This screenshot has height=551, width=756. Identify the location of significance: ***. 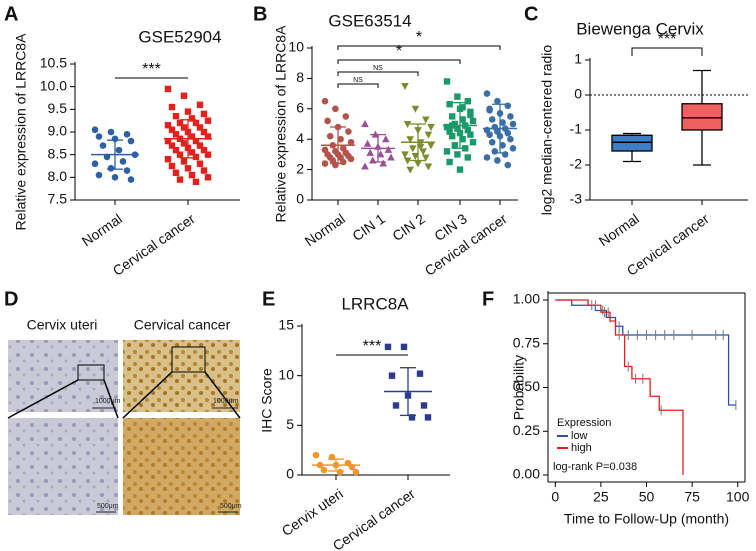
(667, 39).